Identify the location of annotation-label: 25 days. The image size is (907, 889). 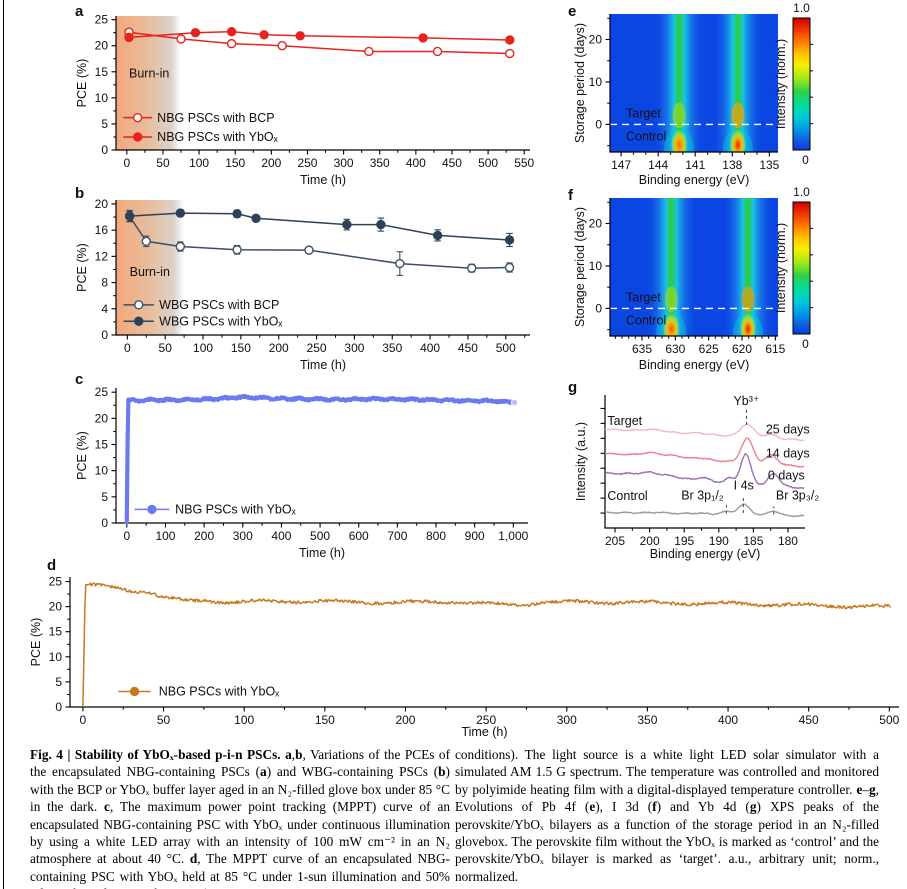
(788, 430).